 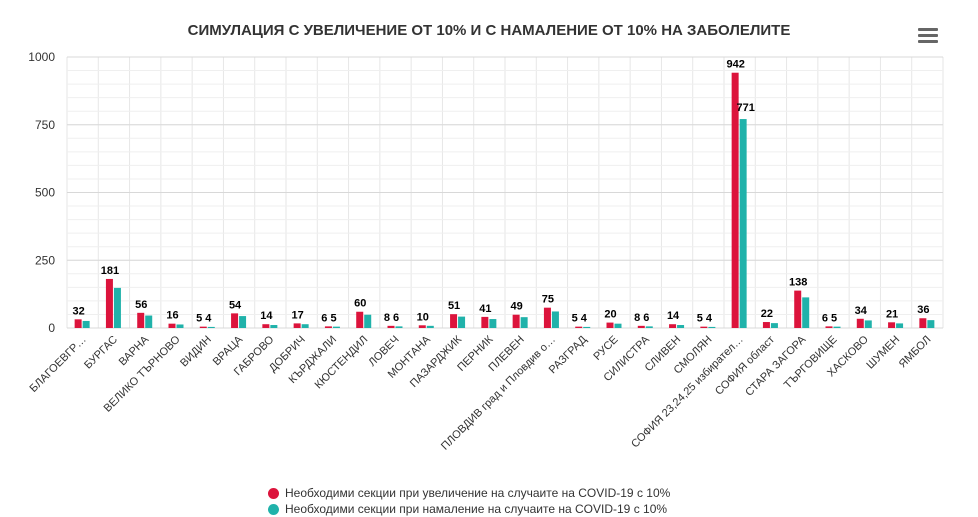 I want to click on data-label: 21, so click(x=892, y=314).